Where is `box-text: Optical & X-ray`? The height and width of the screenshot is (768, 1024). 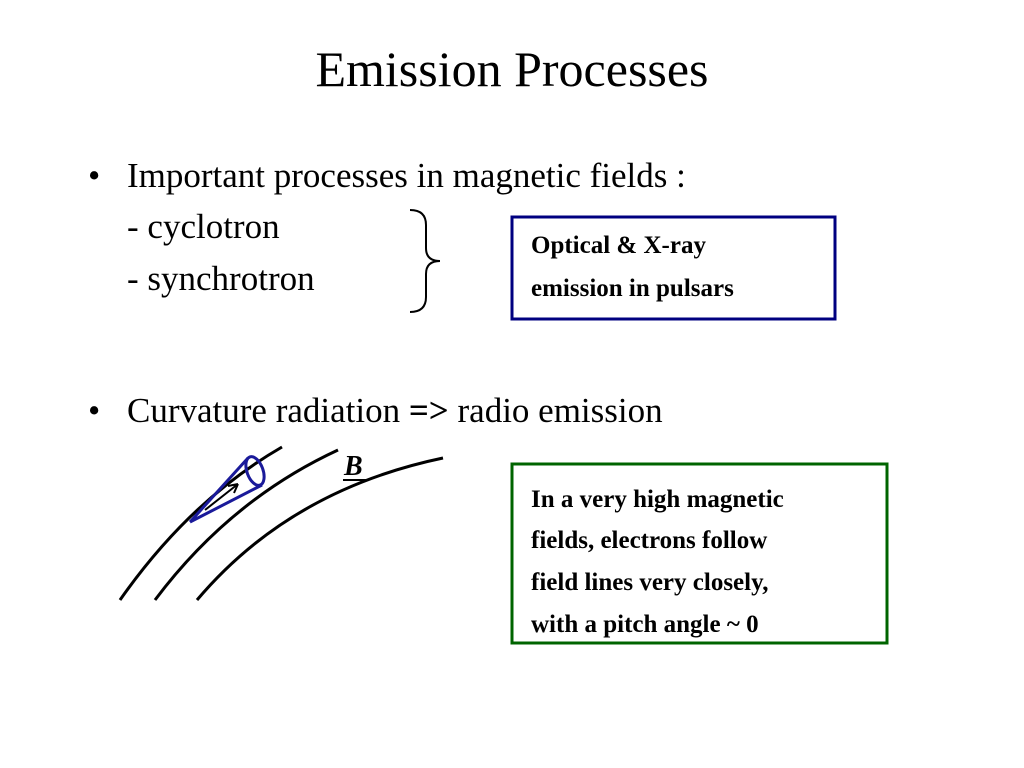
box-text: Optical & X-ray is located at coordinates (618, 245).